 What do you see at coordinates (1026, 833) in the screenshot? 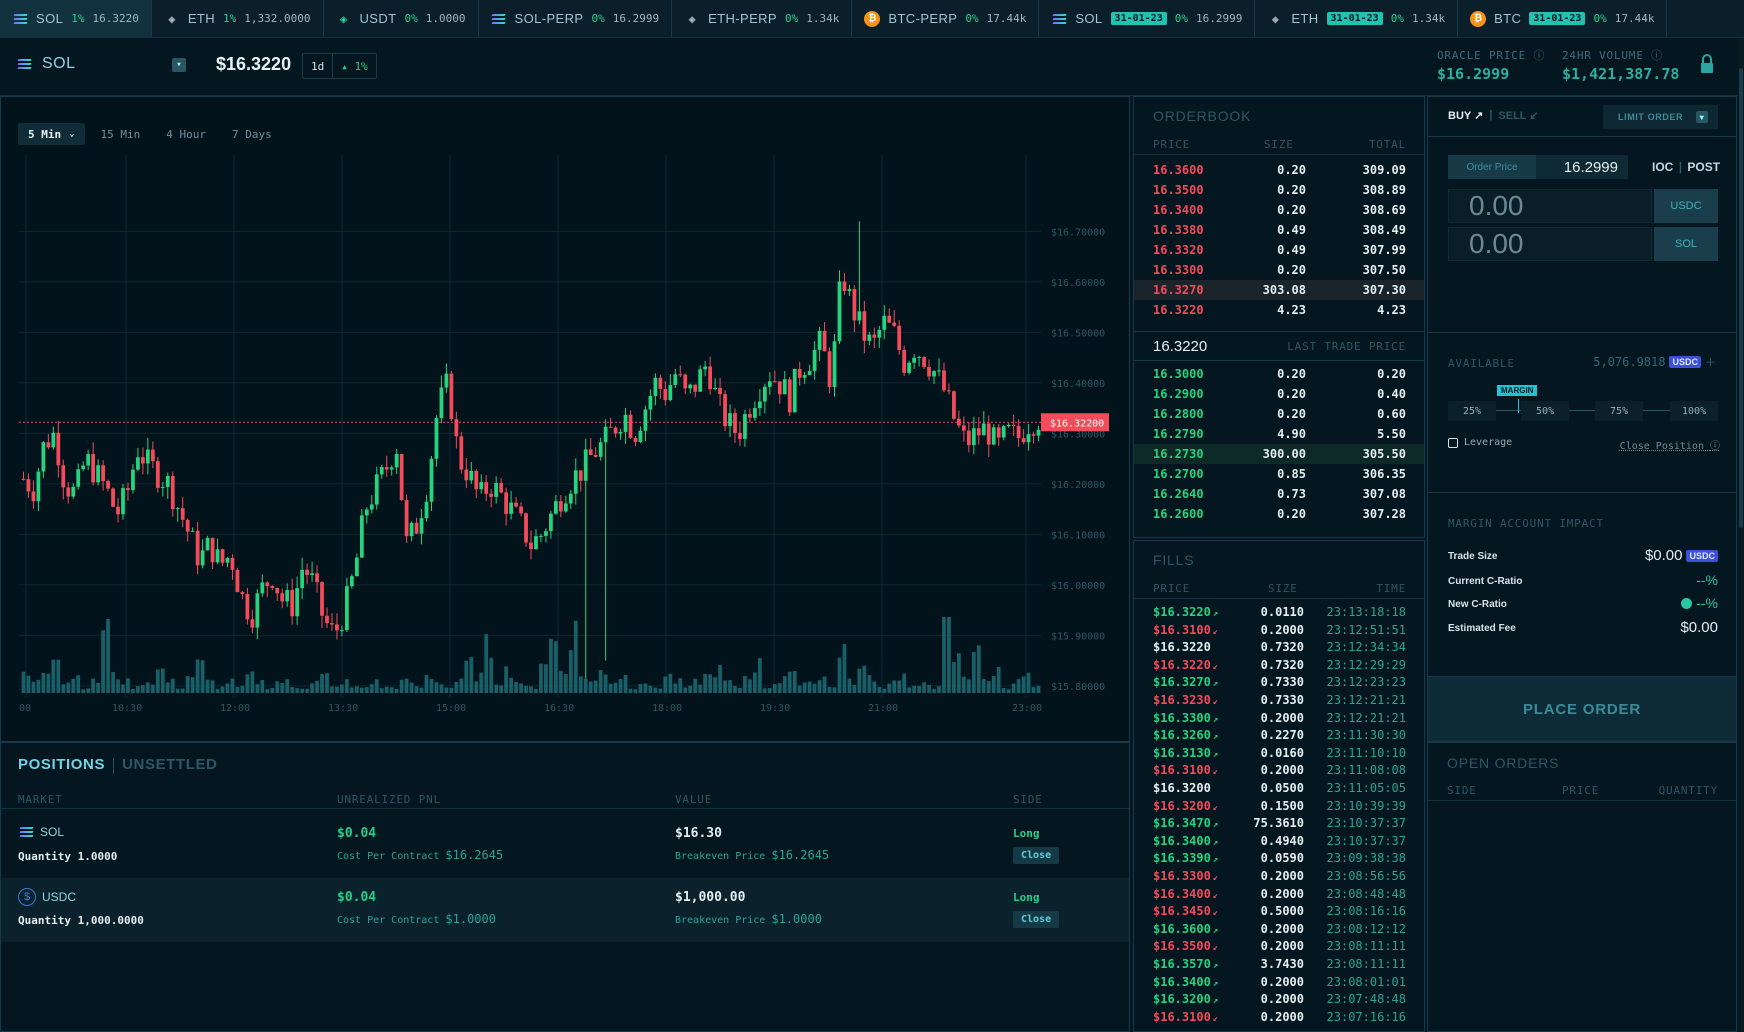
I see `position-side: Long` at bounding box center [1026, 833].